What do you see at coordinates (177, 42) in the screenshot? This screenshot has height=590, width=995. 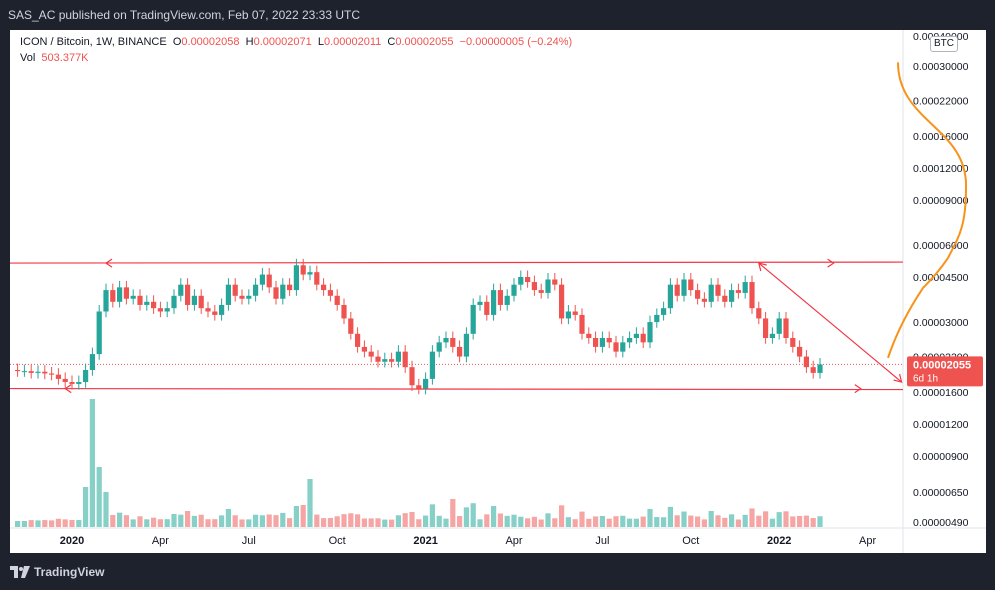 I see `open-key: O` at bounding box center [177, 42].